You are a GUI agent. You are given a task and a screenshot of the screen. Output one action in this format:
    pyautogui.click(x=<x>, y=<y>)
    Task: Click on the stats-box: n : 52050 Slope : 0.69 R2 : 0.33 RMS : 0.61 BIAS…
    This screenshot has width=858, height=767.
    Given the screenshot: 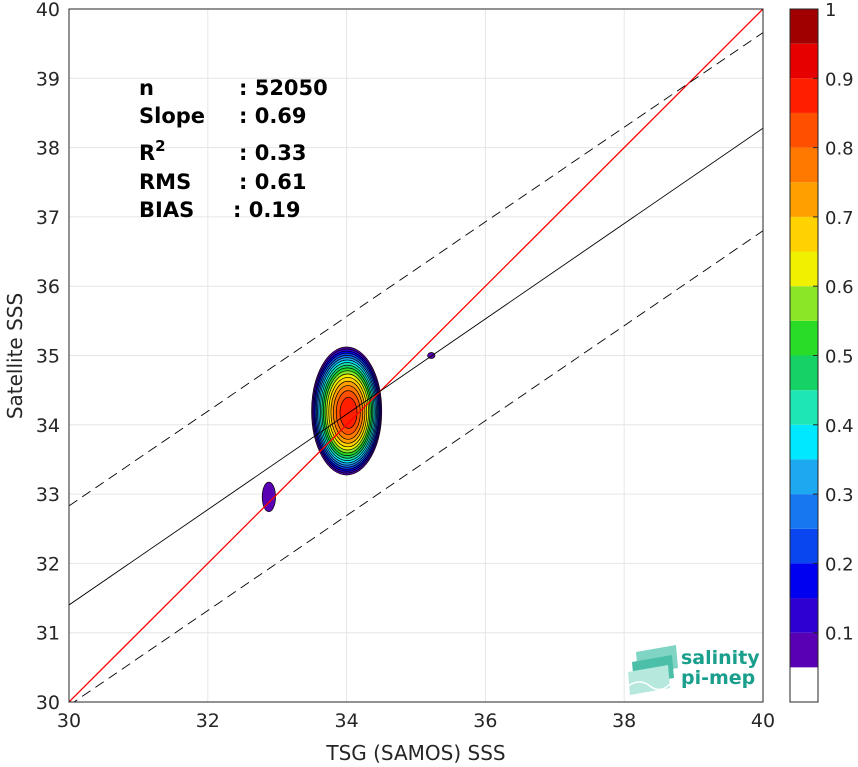 What is the action you would take?
    pyautogui.click(x=233, y=149)
    